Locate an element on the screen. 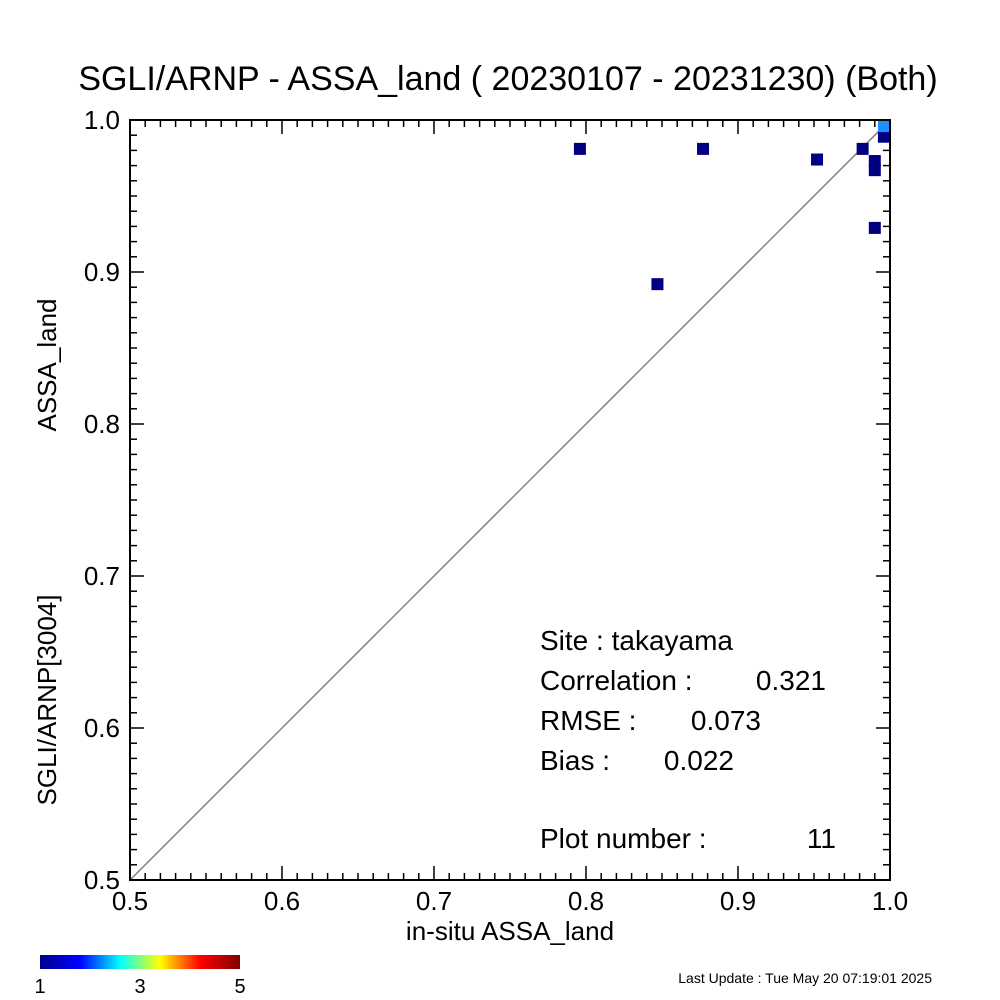 This screenshot has width=1000, height=1000. y-tick-label: 0.8 is located at coordinates (102, 424).